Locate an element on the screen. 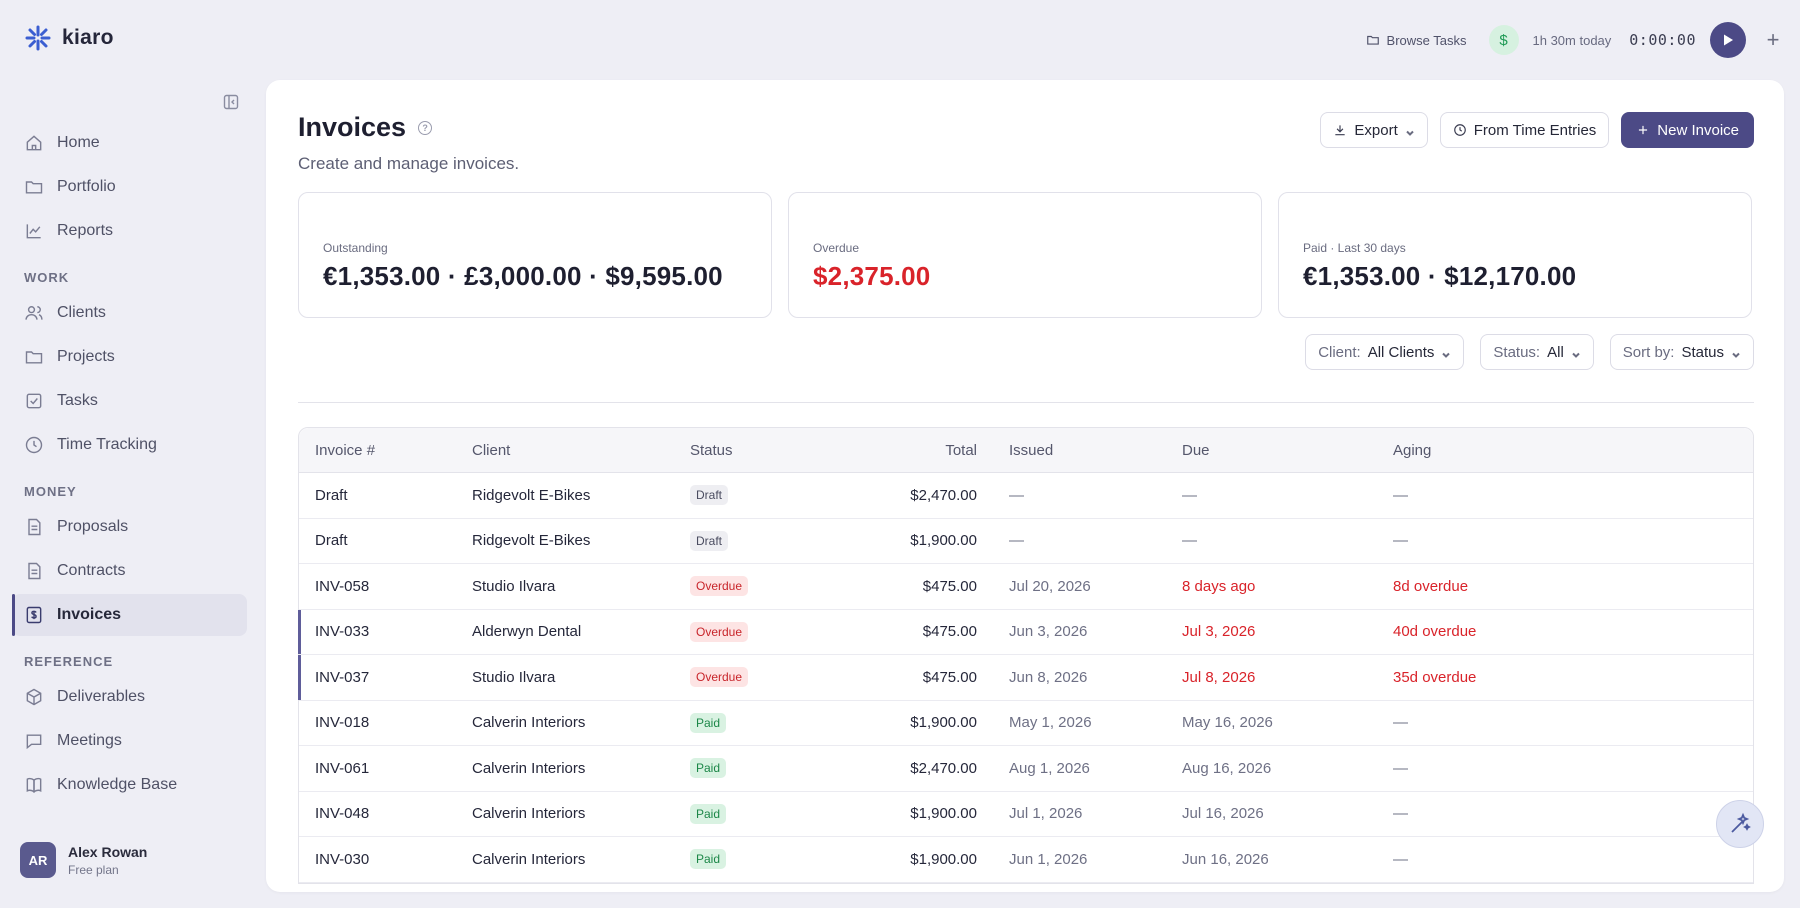 The width and height of the screenshot is (1800, 908). invoice-number: INV-037 is located at coordinates (342, 677).